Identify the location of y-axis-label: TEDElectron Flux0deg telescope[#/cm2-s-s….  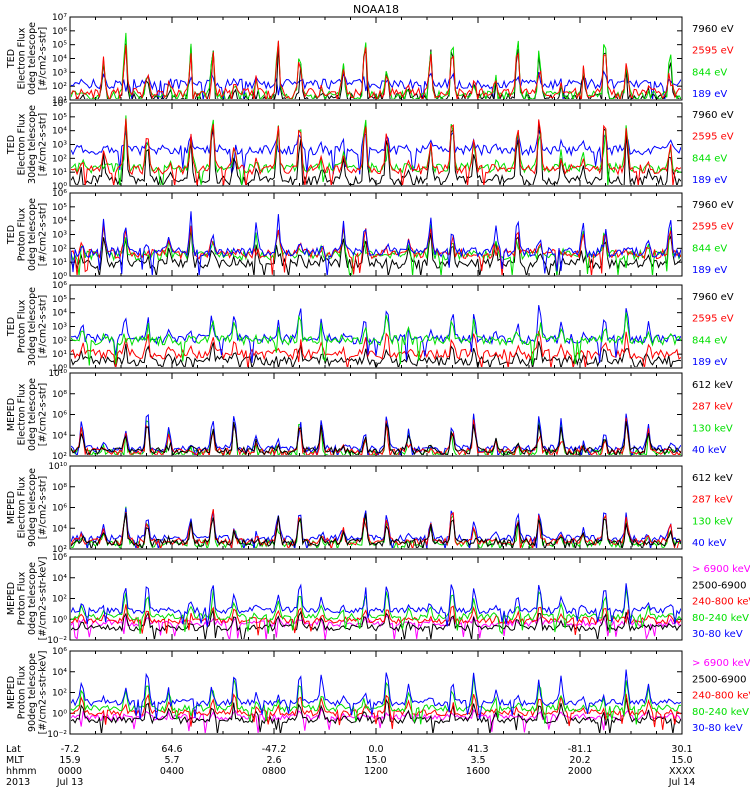
(27, 58).